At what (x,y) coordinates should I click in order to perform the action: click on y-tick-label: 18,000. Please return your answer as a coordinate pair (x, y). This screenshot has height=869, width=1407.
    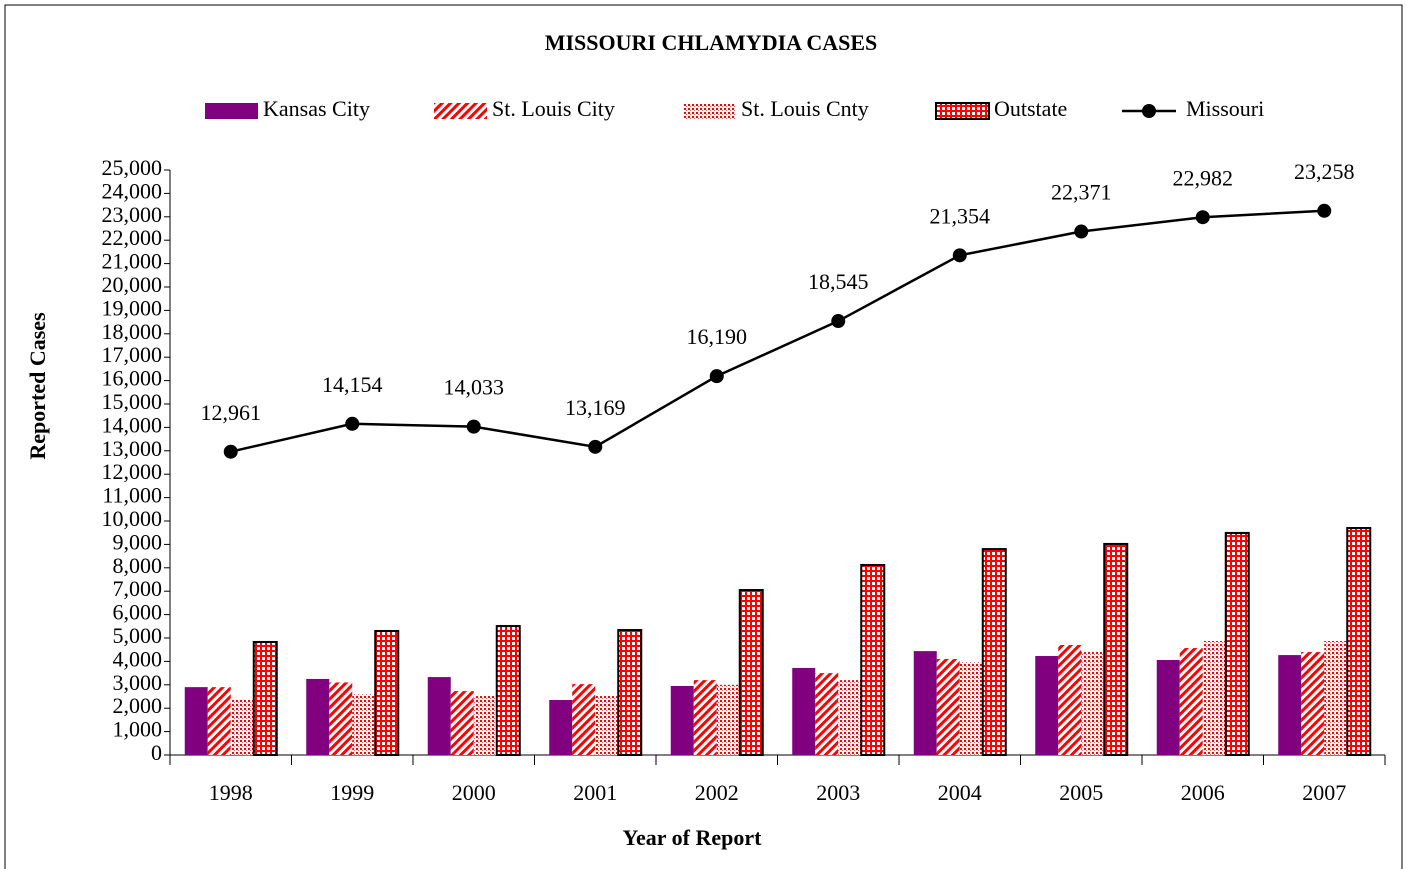
    Looking at the image, I should click on (132, 331).